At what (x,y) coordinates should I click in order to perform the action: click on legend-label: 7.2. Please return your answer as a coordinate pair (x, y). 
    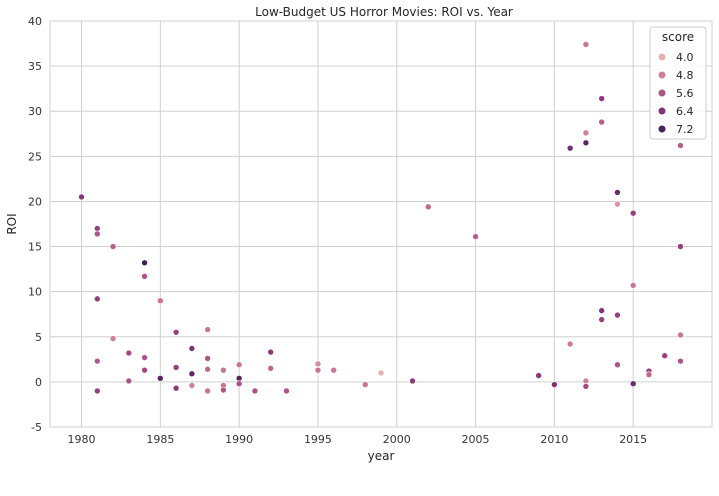
    Looking at the image, I should click on (685, 129).